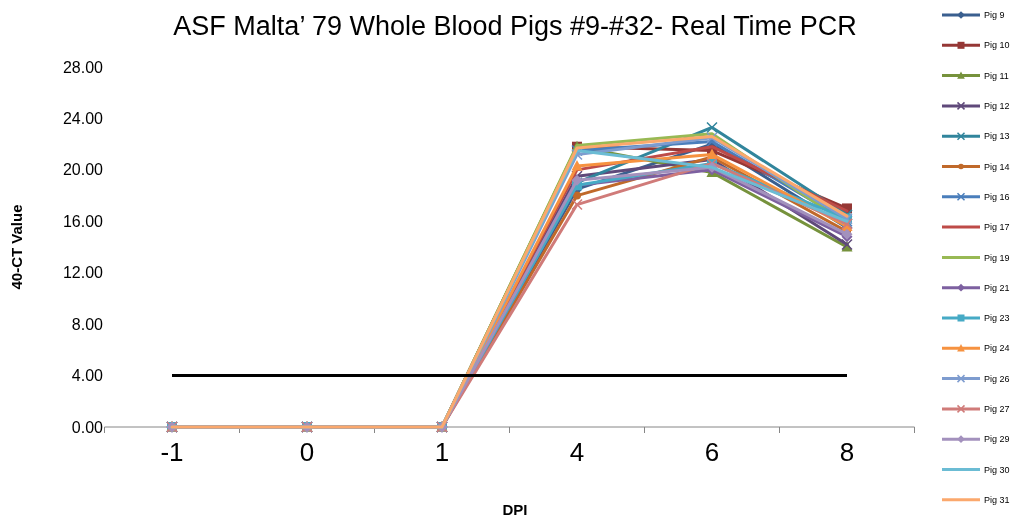 The height and width of the screenshot is (520, 1013). What do you see at coordinates (83, 221) in the screenshot?
I see `y-tick-label: 16.00` at bounding box center [83, 221].